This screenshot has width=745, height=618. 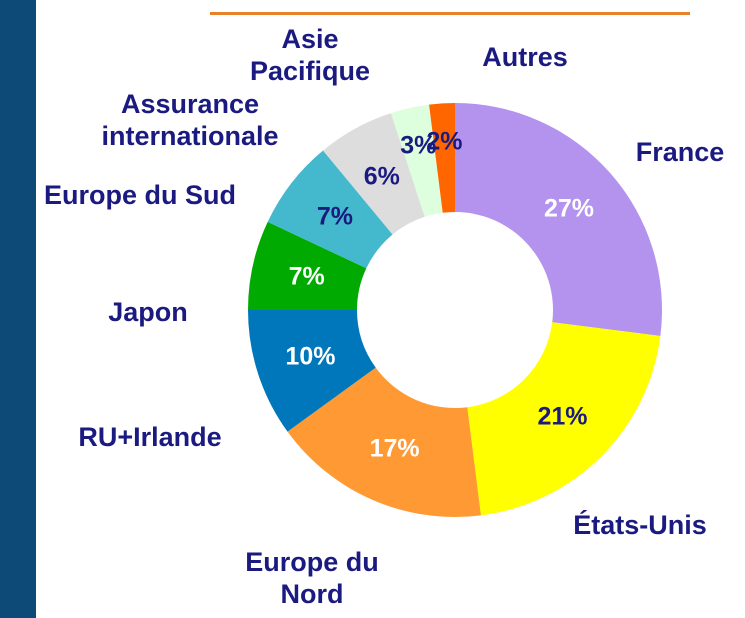 What do you see at coordinates (450, 7) in the screenshot?
I see `top-rule` at bounding box center [450, 7].